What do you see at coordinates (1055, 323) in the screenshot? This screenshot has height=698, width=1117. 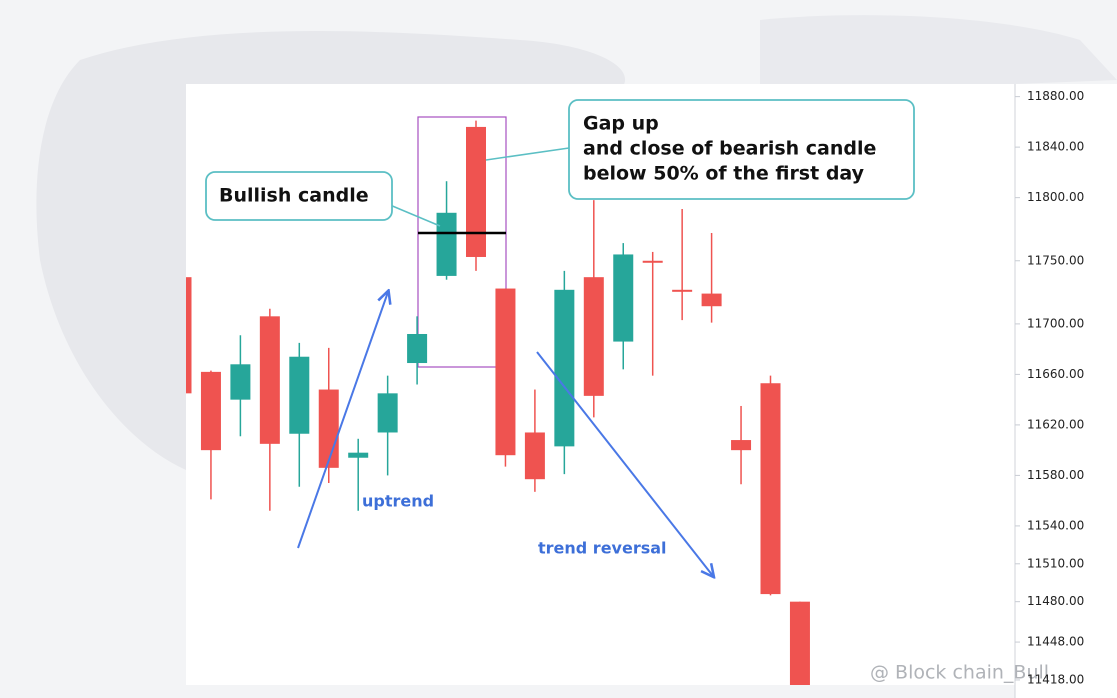 I see `y-tick-label: 11700.00` at bounding box center [1055, 323].